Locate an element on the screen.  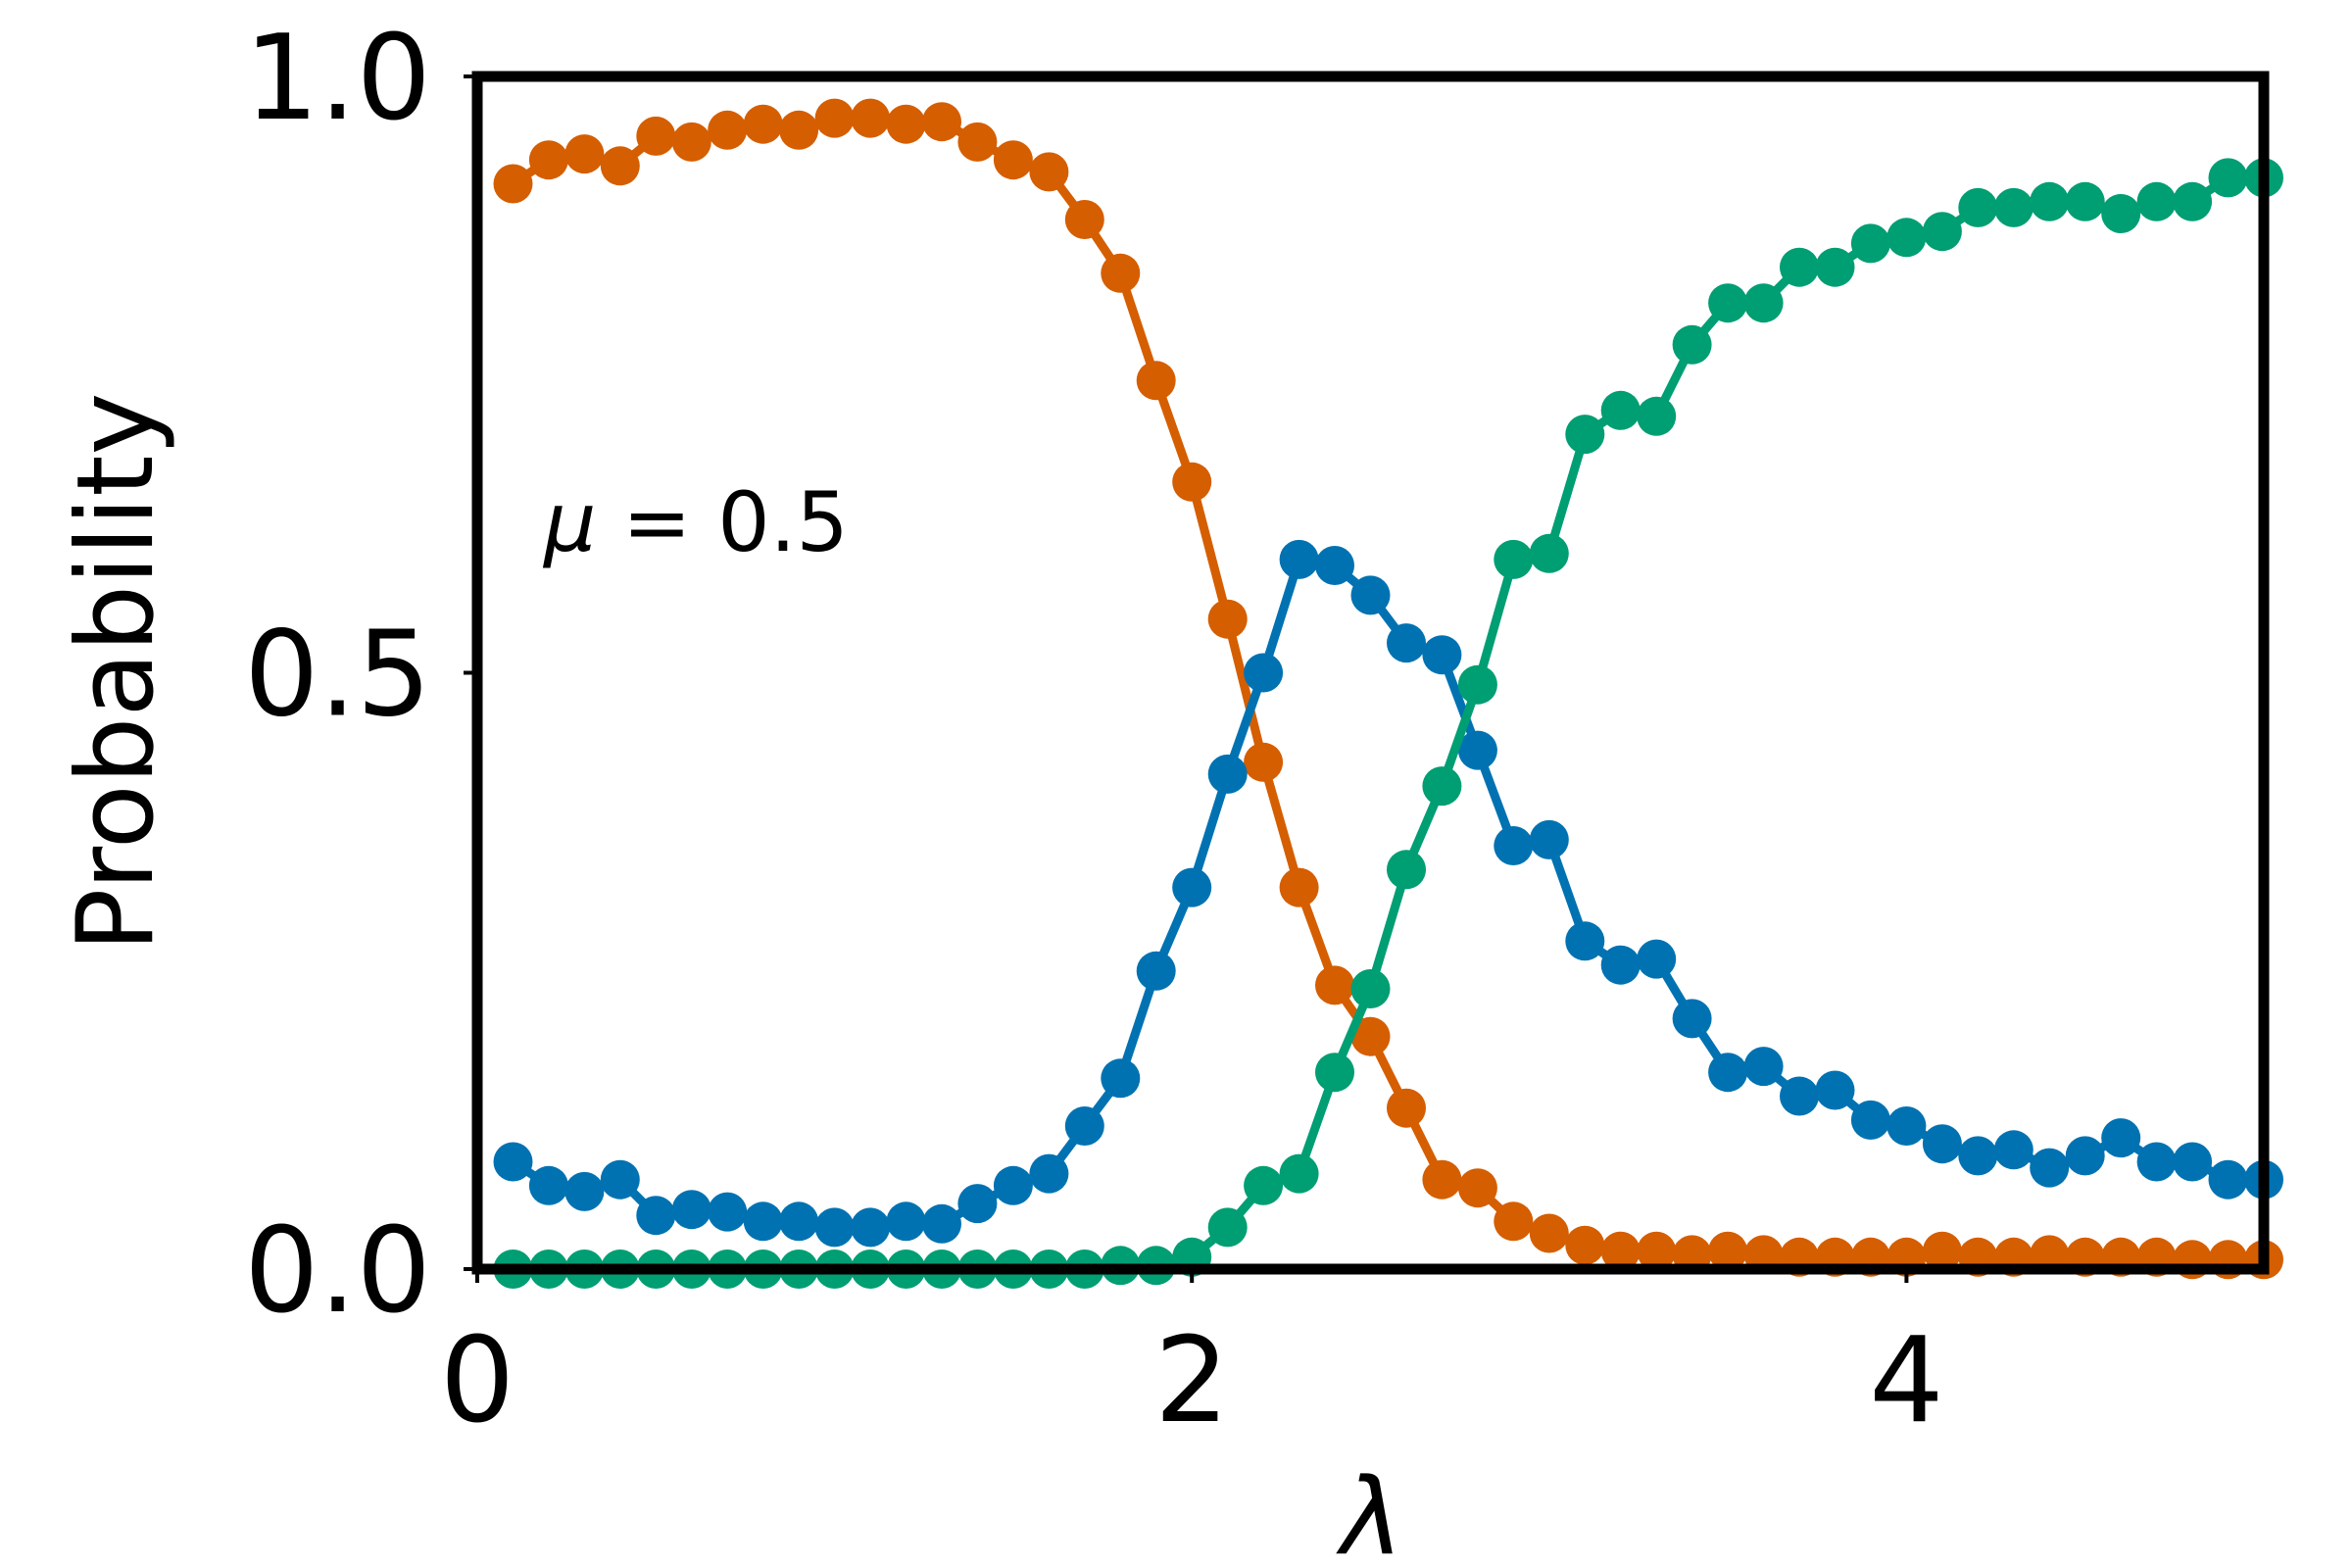
annotation-symbol: μ is located at coordinates (569, 522).